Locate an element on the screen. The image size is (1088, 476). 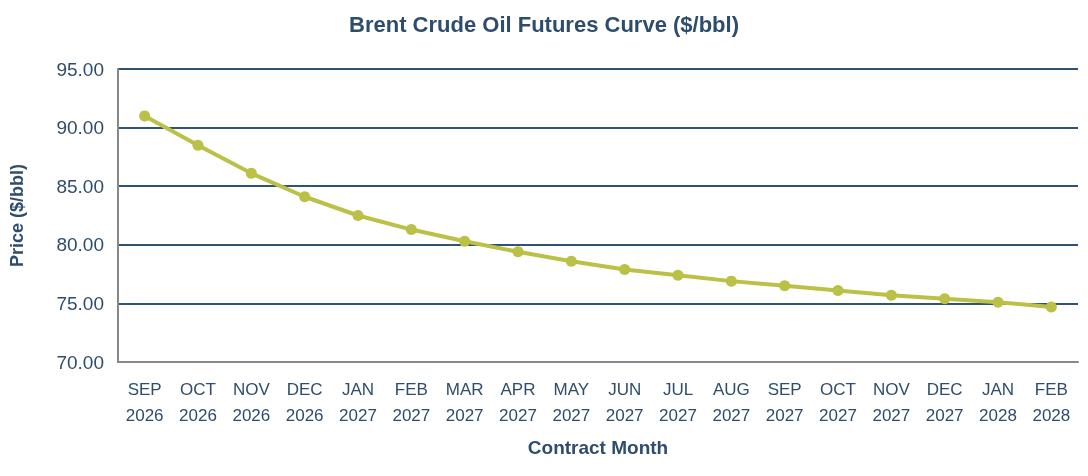
x-tick-label: DEC 2027 is located at coordinates (944, 402).